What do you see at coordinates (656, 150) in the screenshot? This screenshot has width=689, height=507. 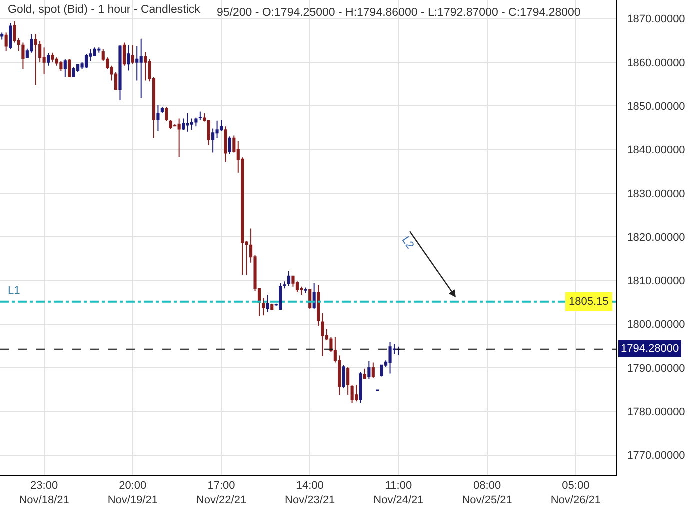 I see `y-tick-label: 1840.00000` at bounding box center [656, 150].